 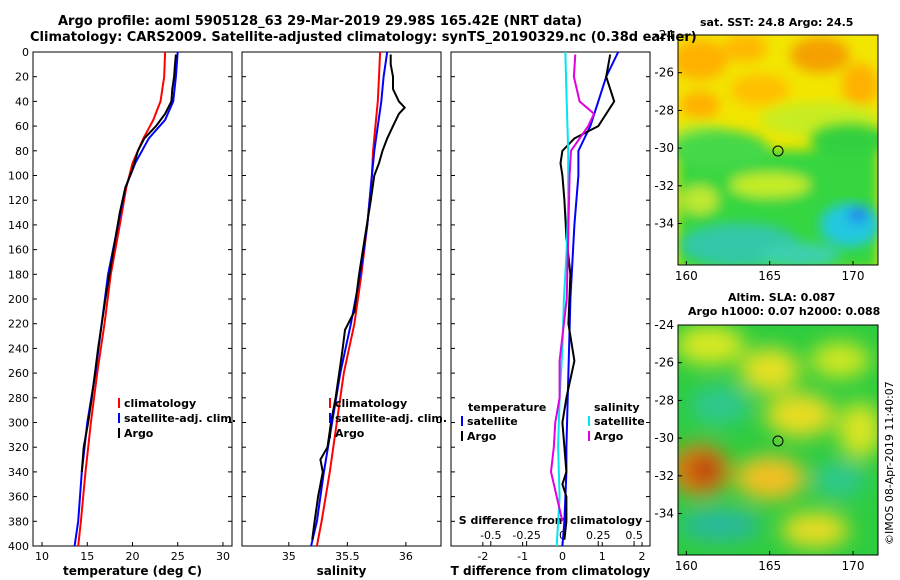 I want to click on sla-map-title: Altim. SLA: 0.087, so click(x=782, y=297).